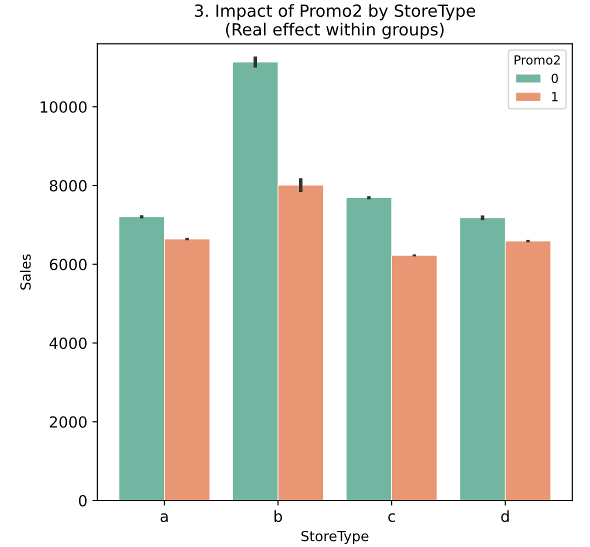 The image size is (590, 547). Describe the element at coordinates (63, 107) in the screenshot. I see `y-tick-label: 10000` at that location.